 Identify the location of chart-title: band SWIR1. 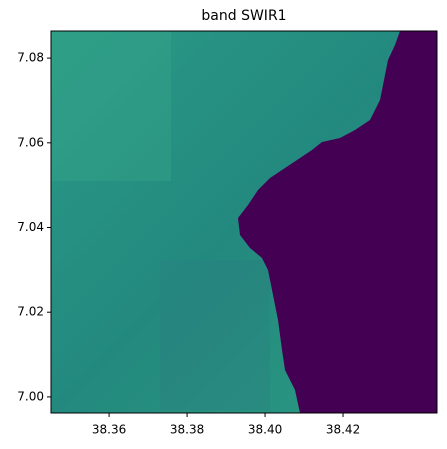
(243, 16).